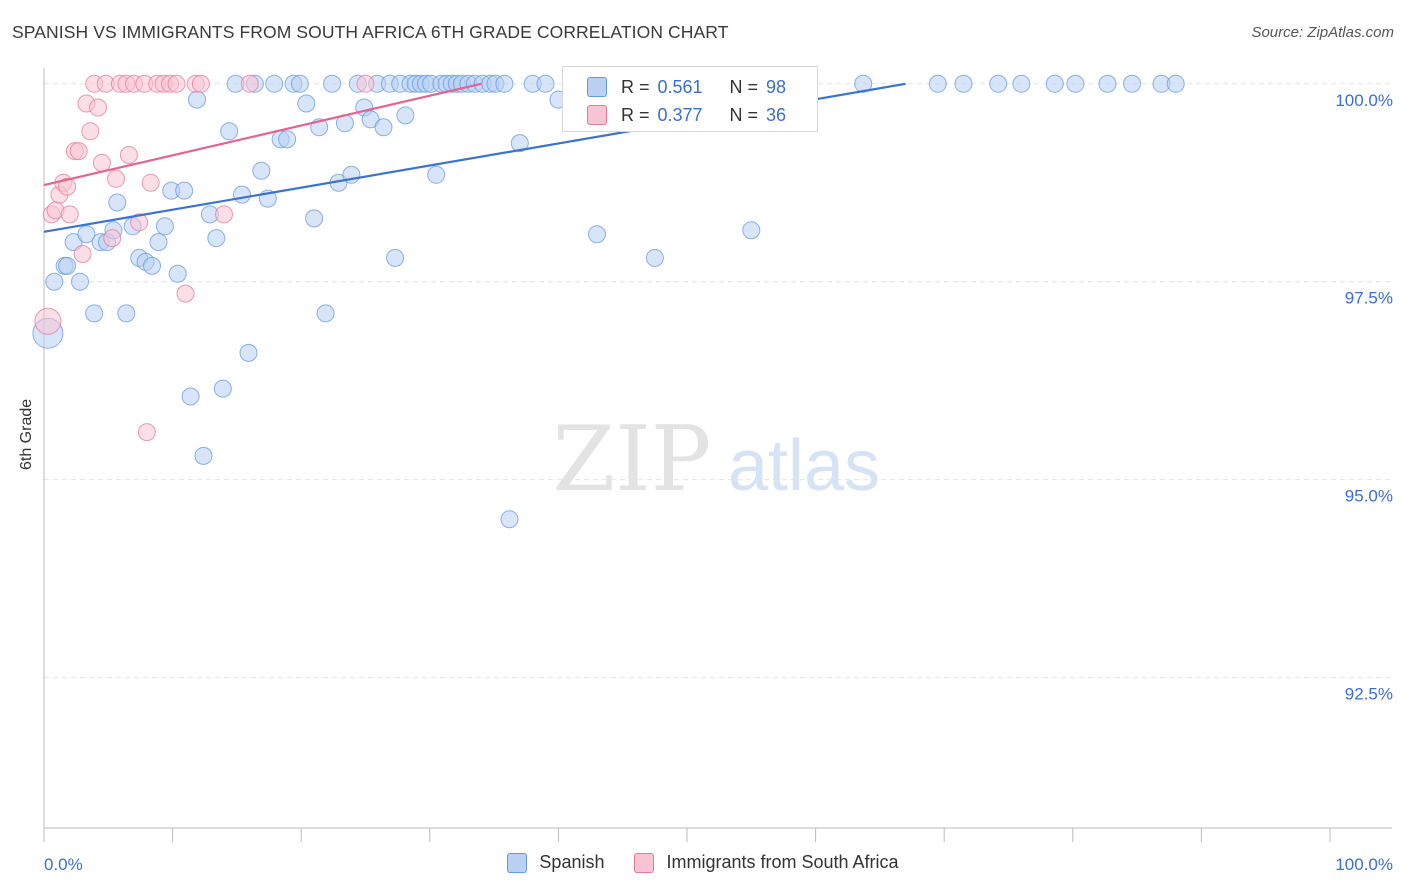  Describe the element at coordinates (680, 114) in the screenshot. I see `r-value-south-africa: 0.377` at that location.